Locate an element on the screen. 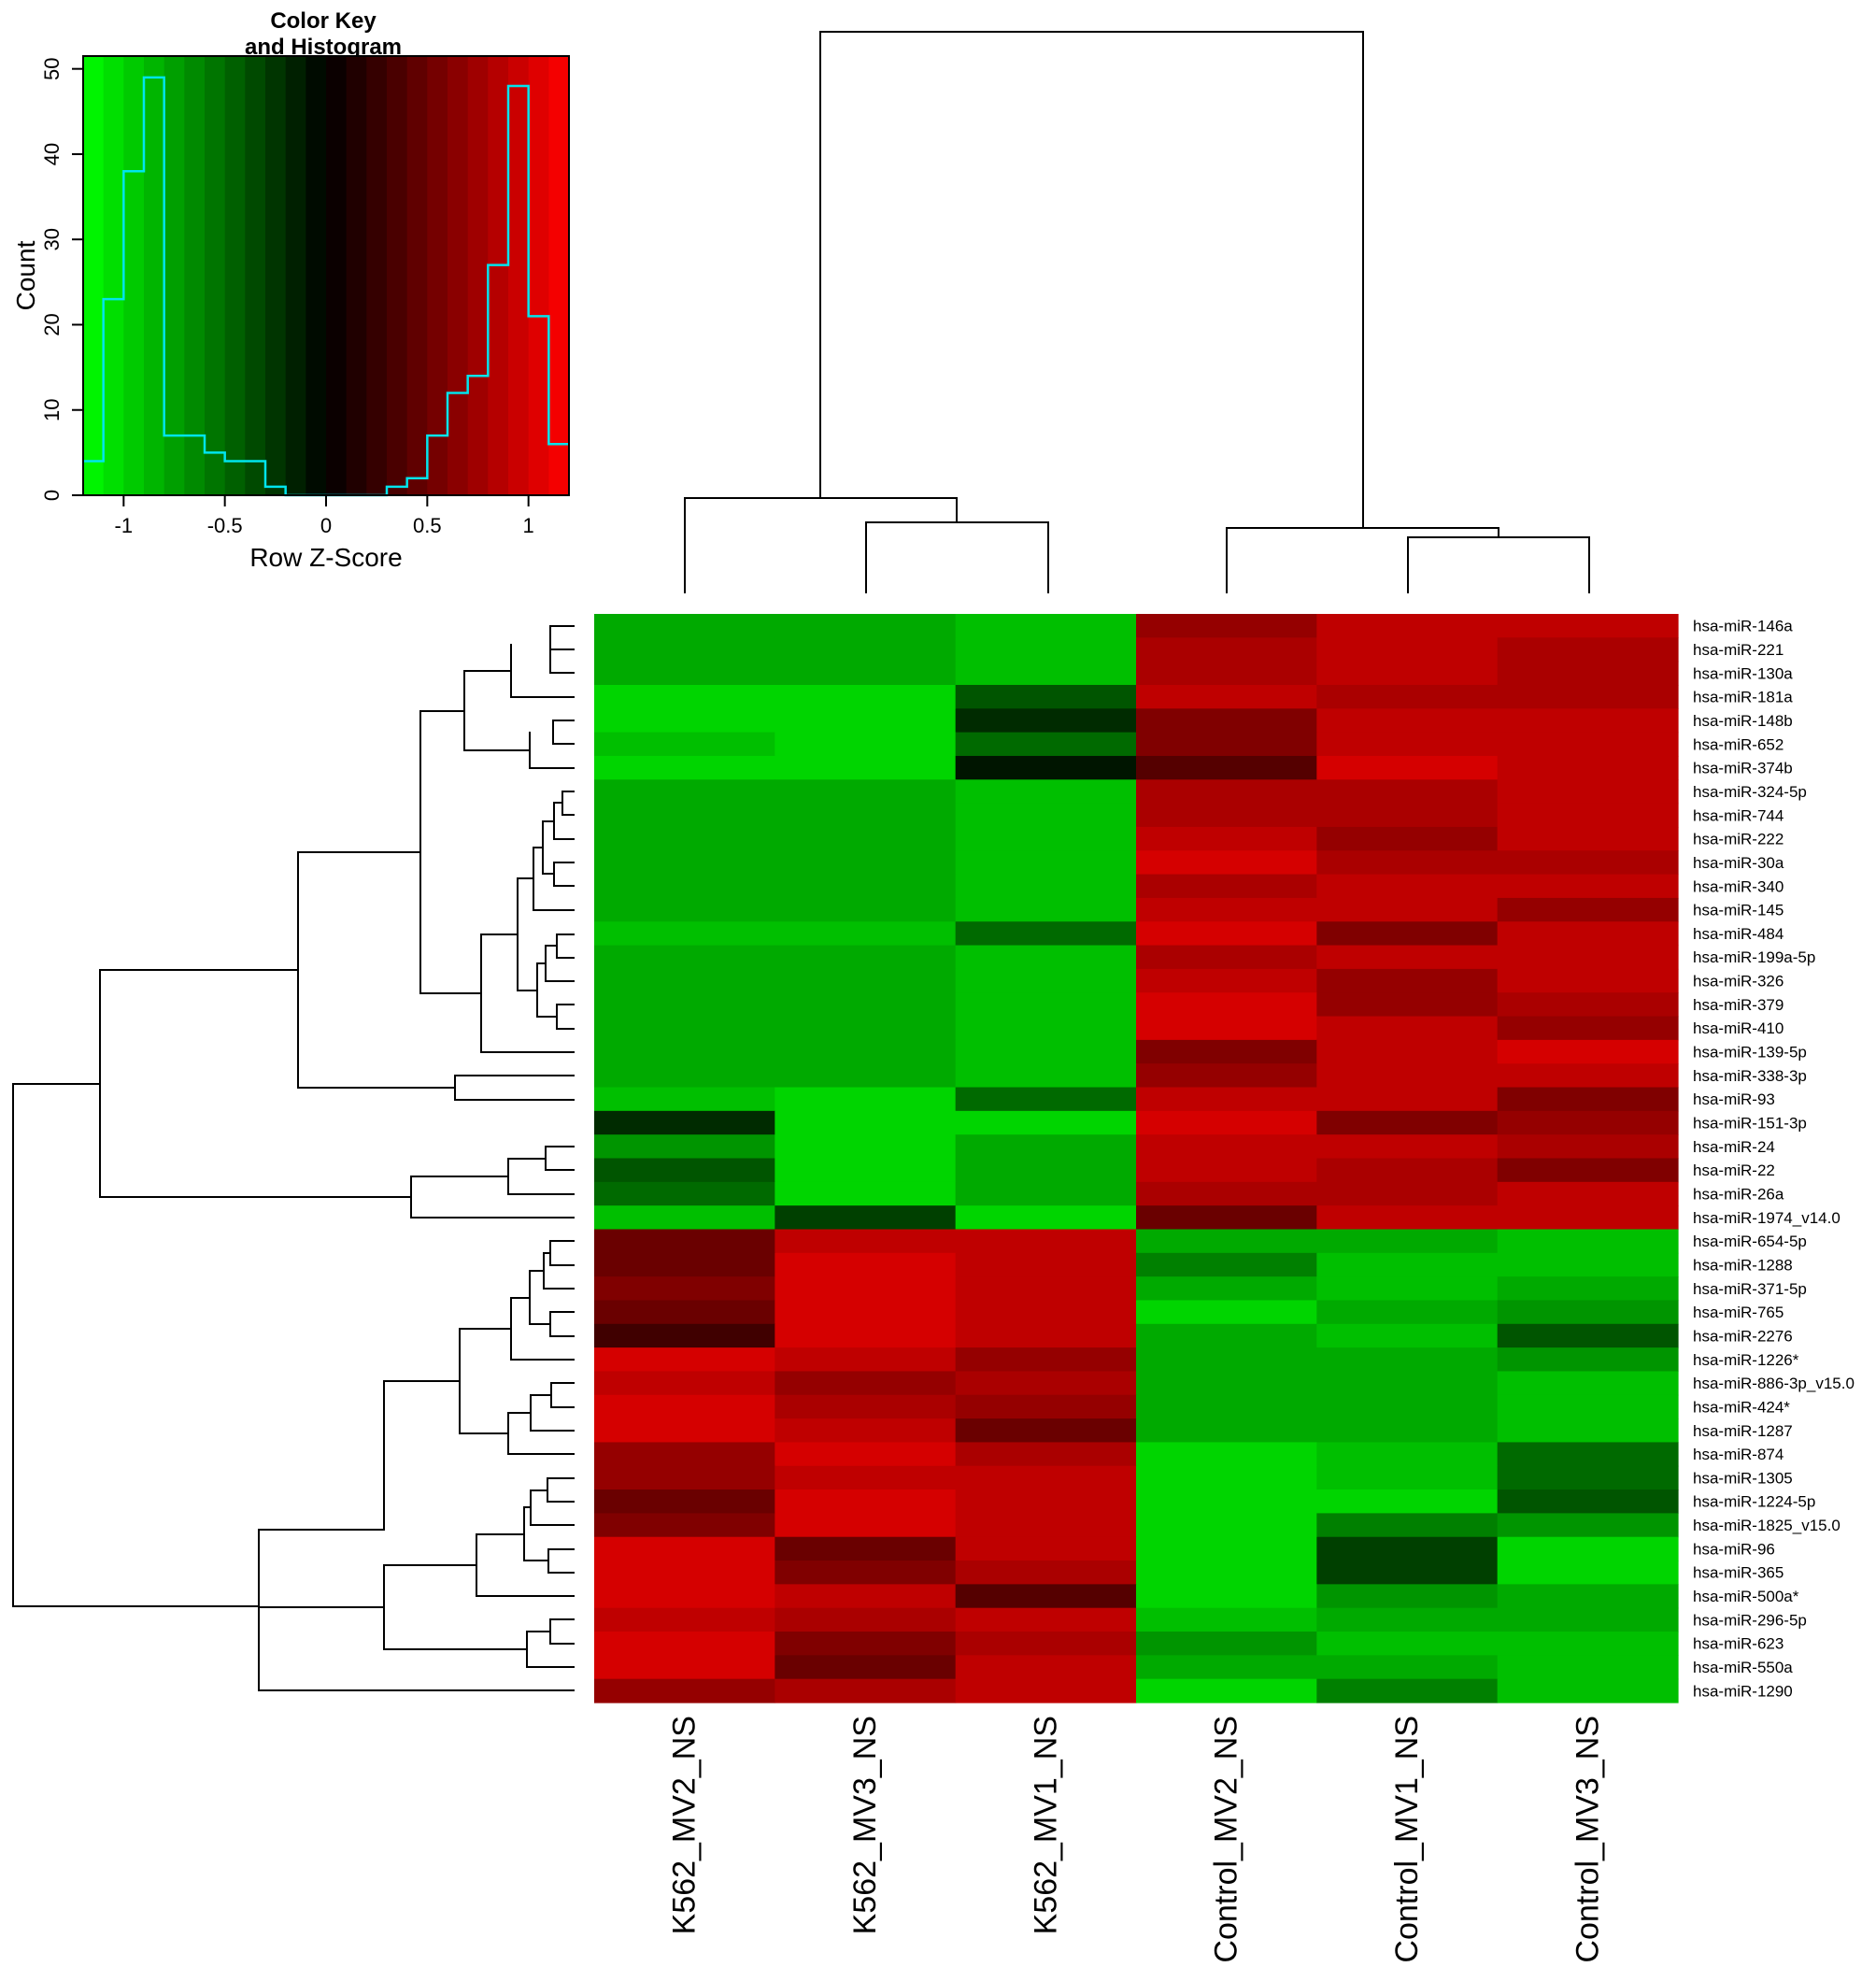 This screenshot has height=1981, width=1876. row-label: hsa-miR-1226* is located at coordinates (1746, 1360).